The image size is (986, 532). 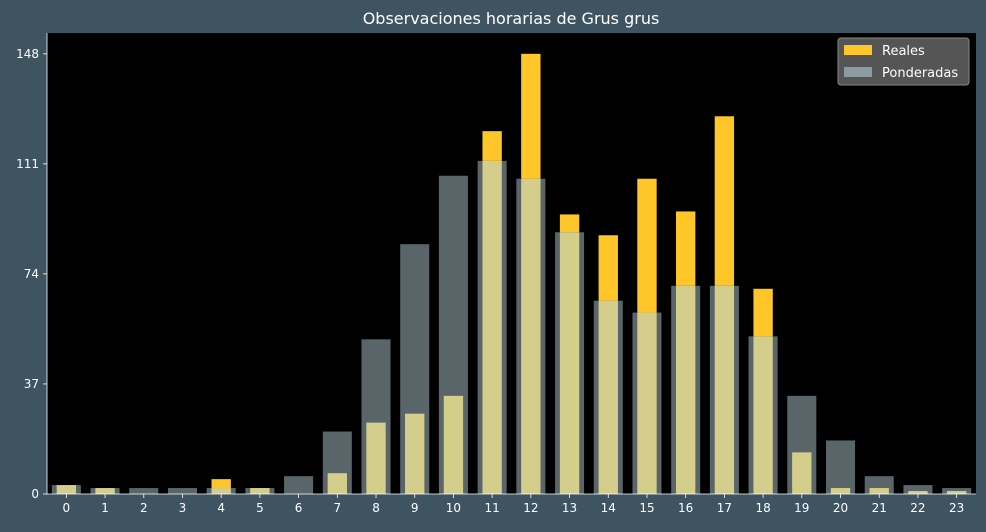 I want to click on bar-reales-11-top, so click(x=492, y=146).